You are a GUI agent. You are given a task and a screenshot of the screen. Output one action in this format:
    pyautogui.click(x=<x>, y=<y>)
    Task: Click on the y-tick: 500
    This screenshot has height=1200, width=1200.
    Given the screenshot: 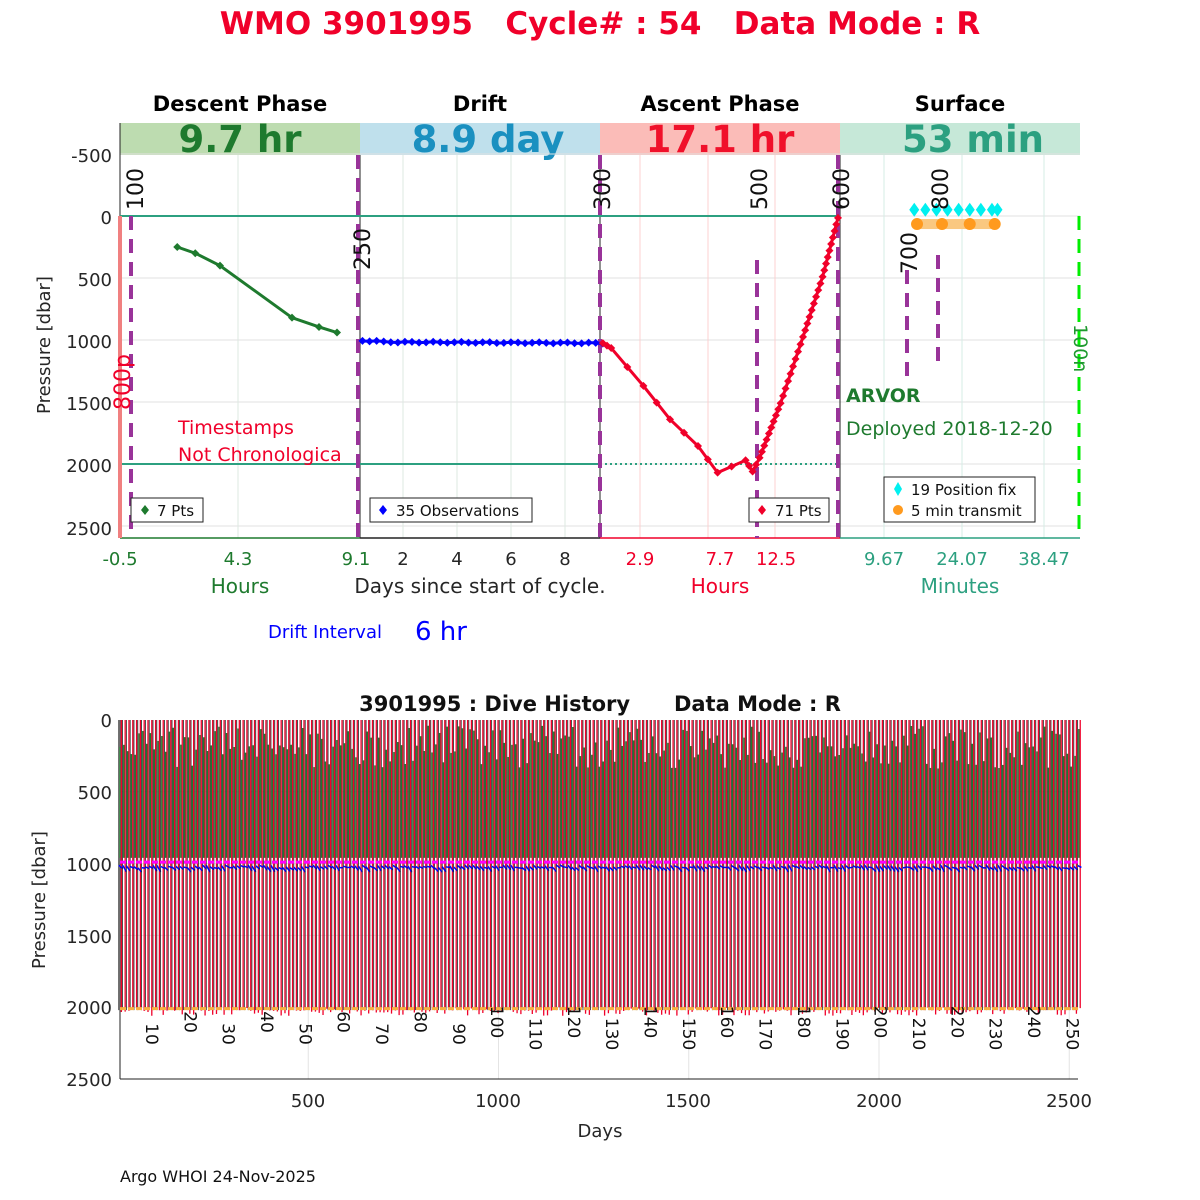 What is the action you would take?
    pyautogui.click(x=95, y=793)
    